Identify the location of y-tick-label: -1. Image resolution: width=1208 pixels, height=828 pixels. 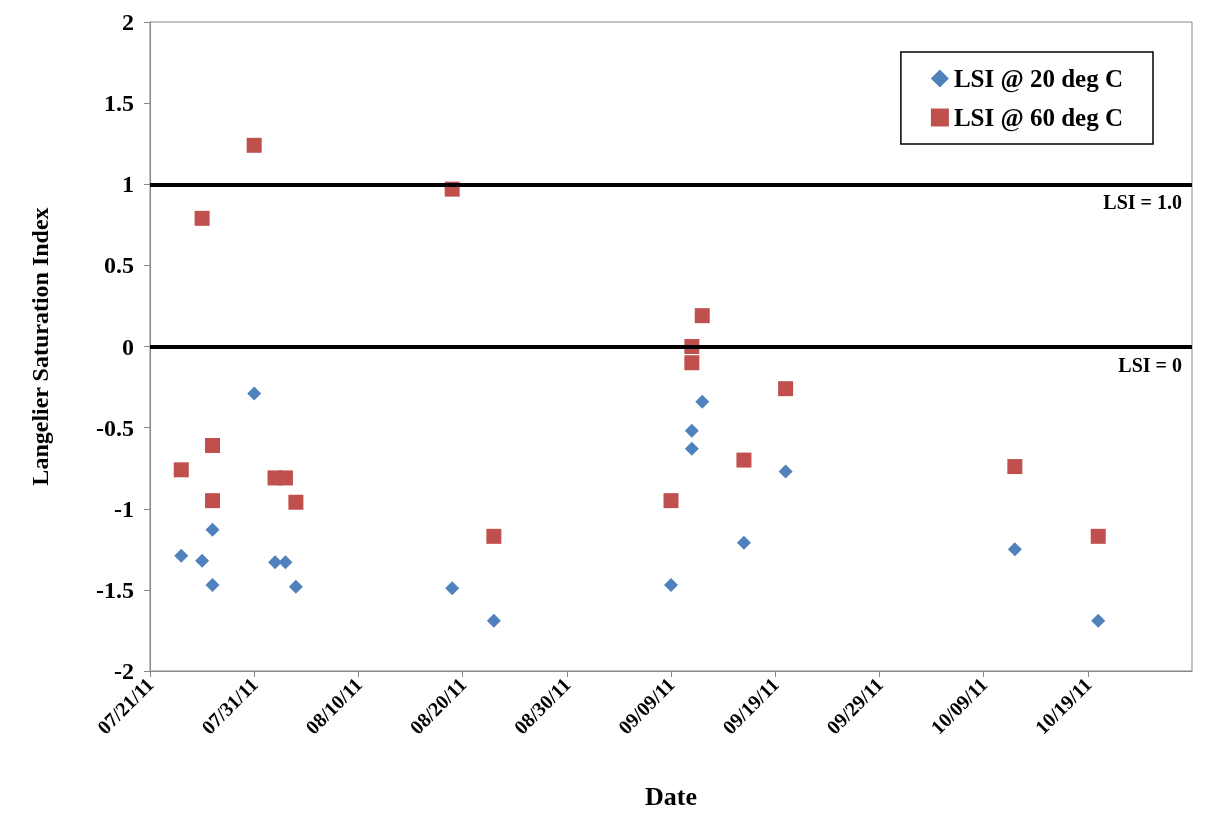
(124, 508).